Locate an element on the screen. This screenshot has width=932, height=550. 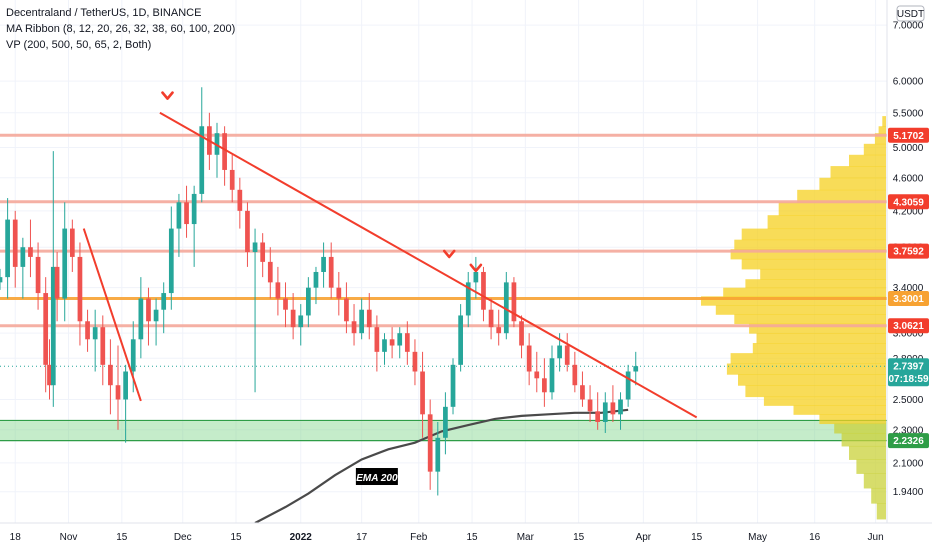
price-tag-bg is located at coordinates (908, 251).